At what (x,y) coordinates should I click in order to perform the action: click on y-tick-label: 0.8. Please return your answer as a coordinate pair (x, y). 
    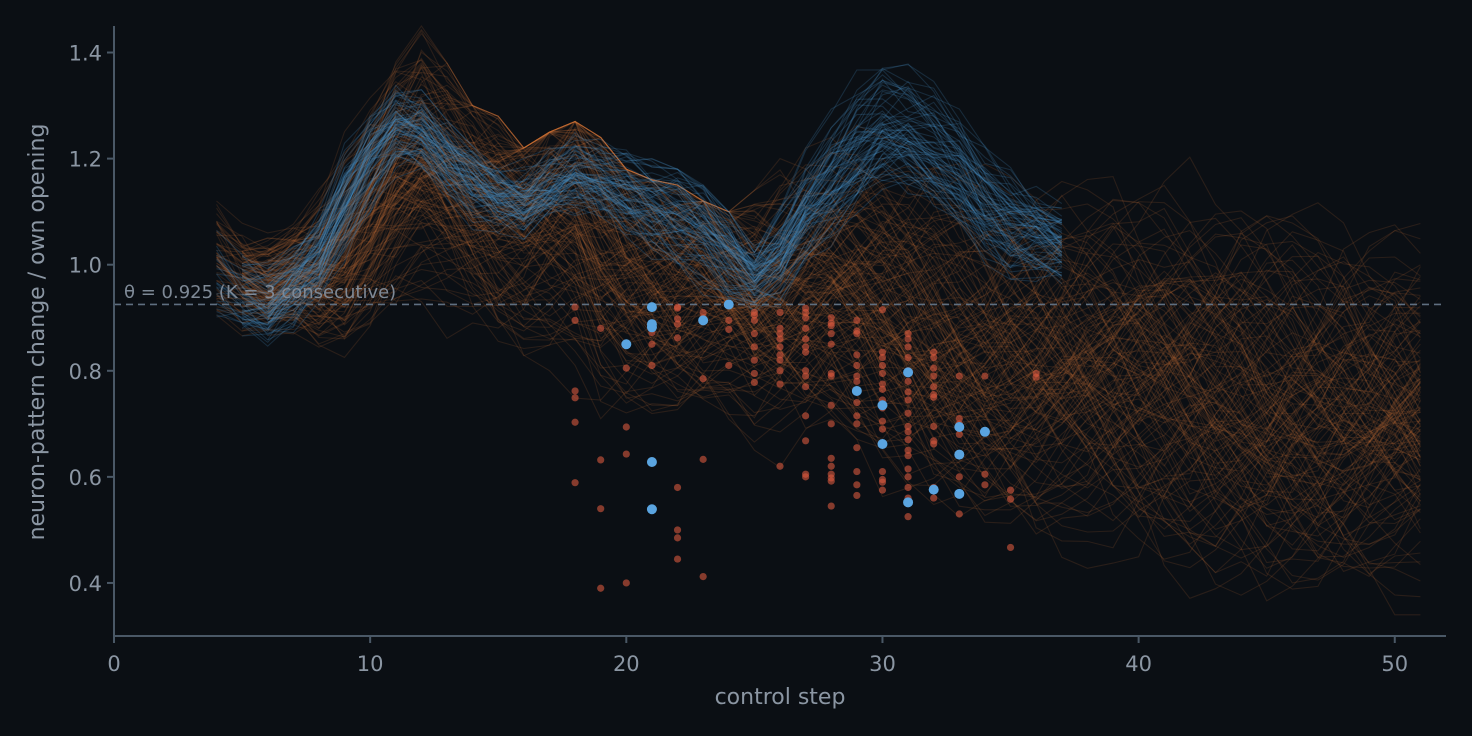
    Looking at the image, I should click on (85, 372).